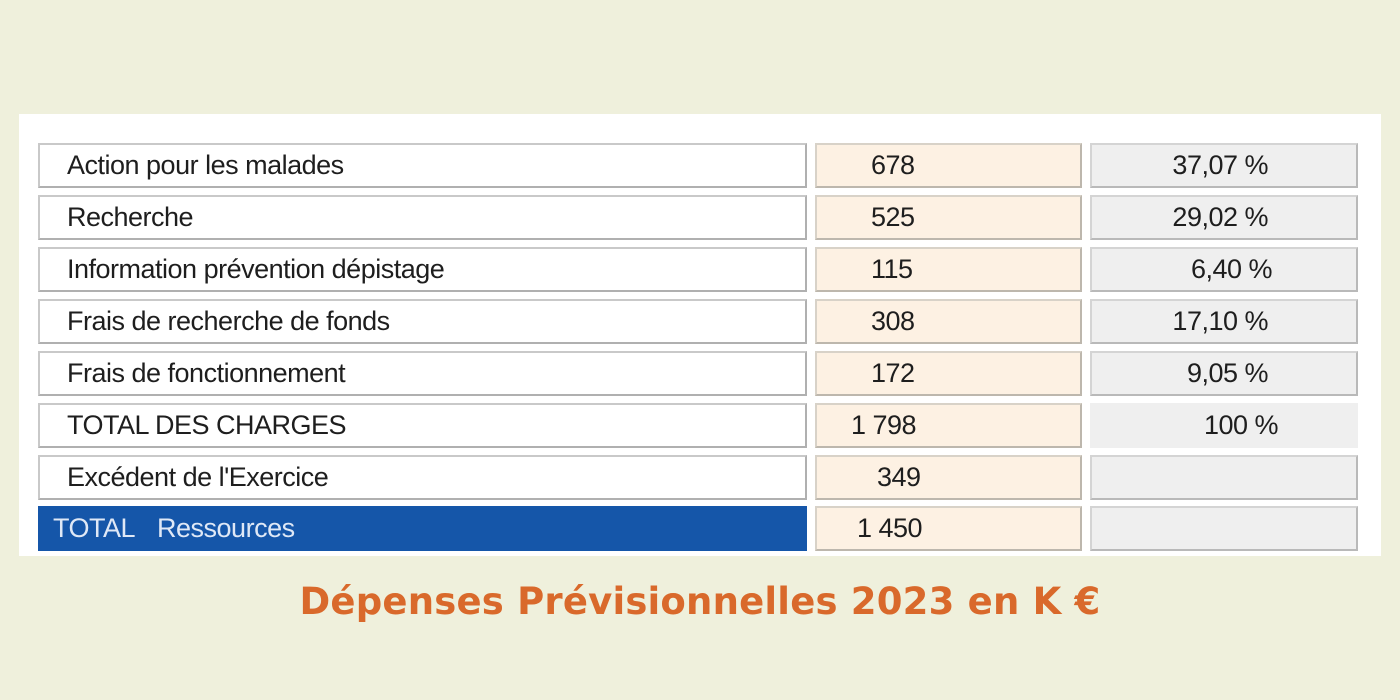 The width and height of the screenshot is (1400, 700). What do you see at coordinates (422, 373) in the screenshot?
I see `row-label: Frais de fonctionnement` at bounding box center [422, 373].